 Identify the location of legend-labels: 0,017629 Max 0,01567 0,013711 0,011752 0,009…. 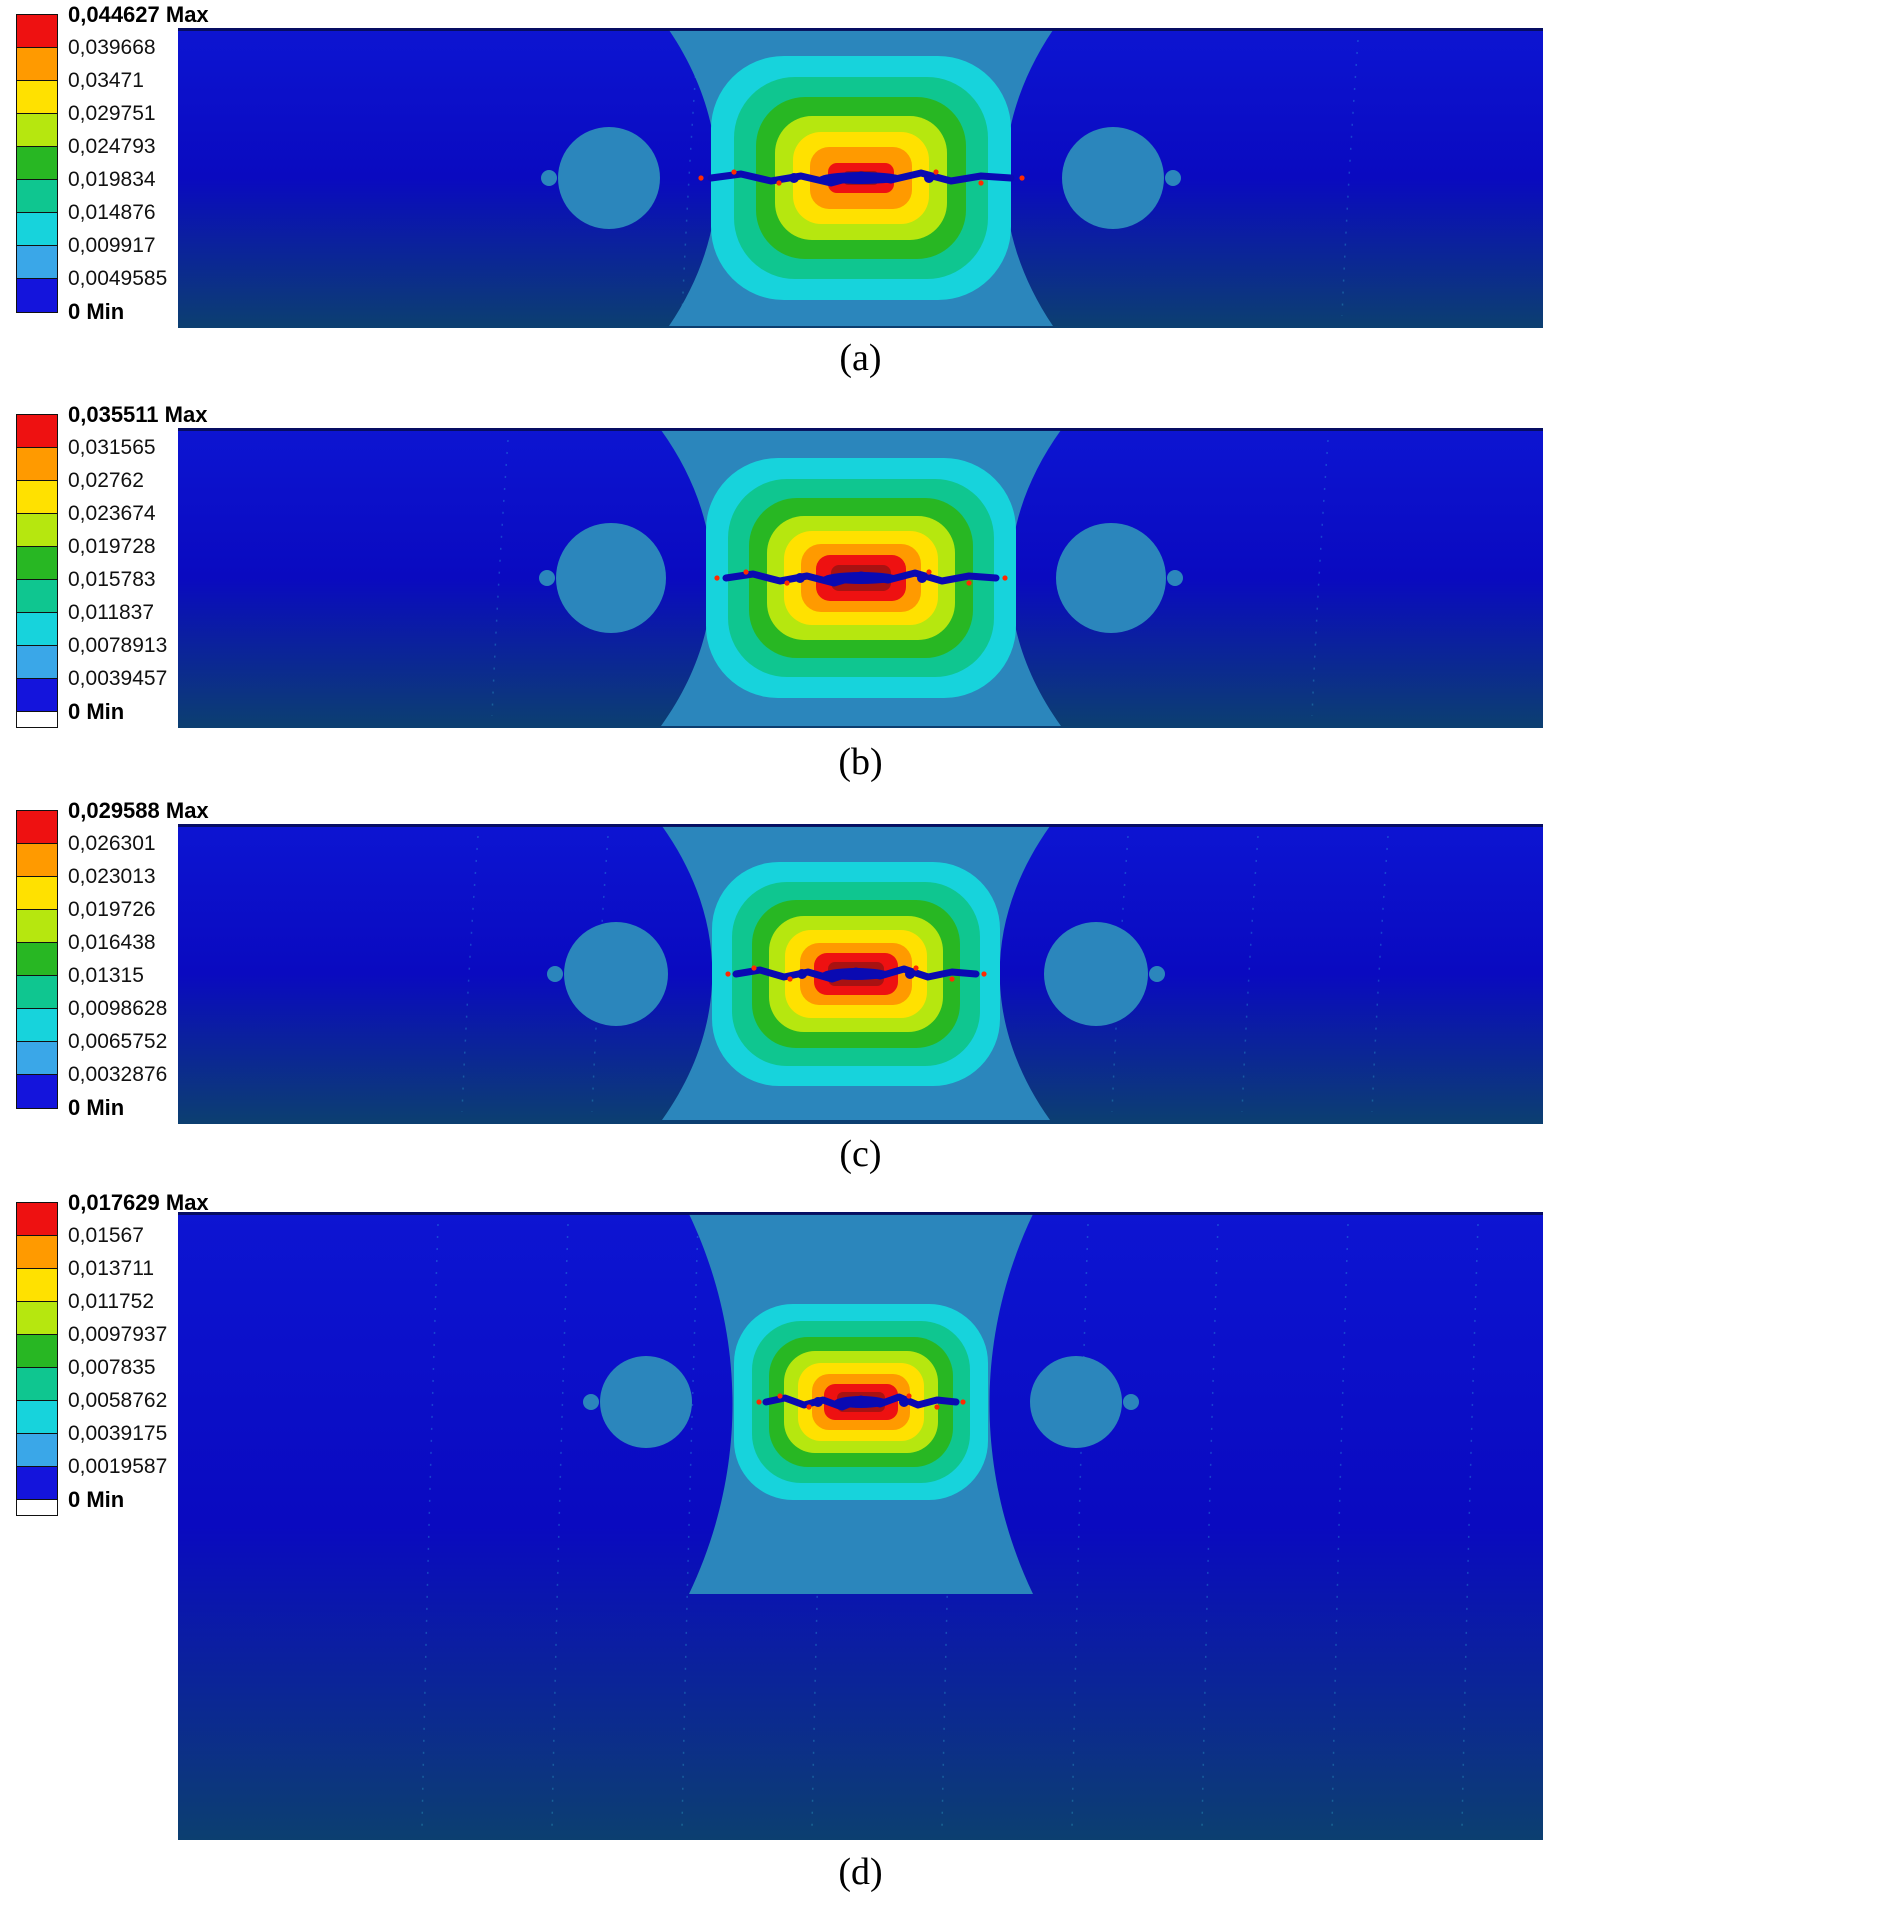
(163, 1356).